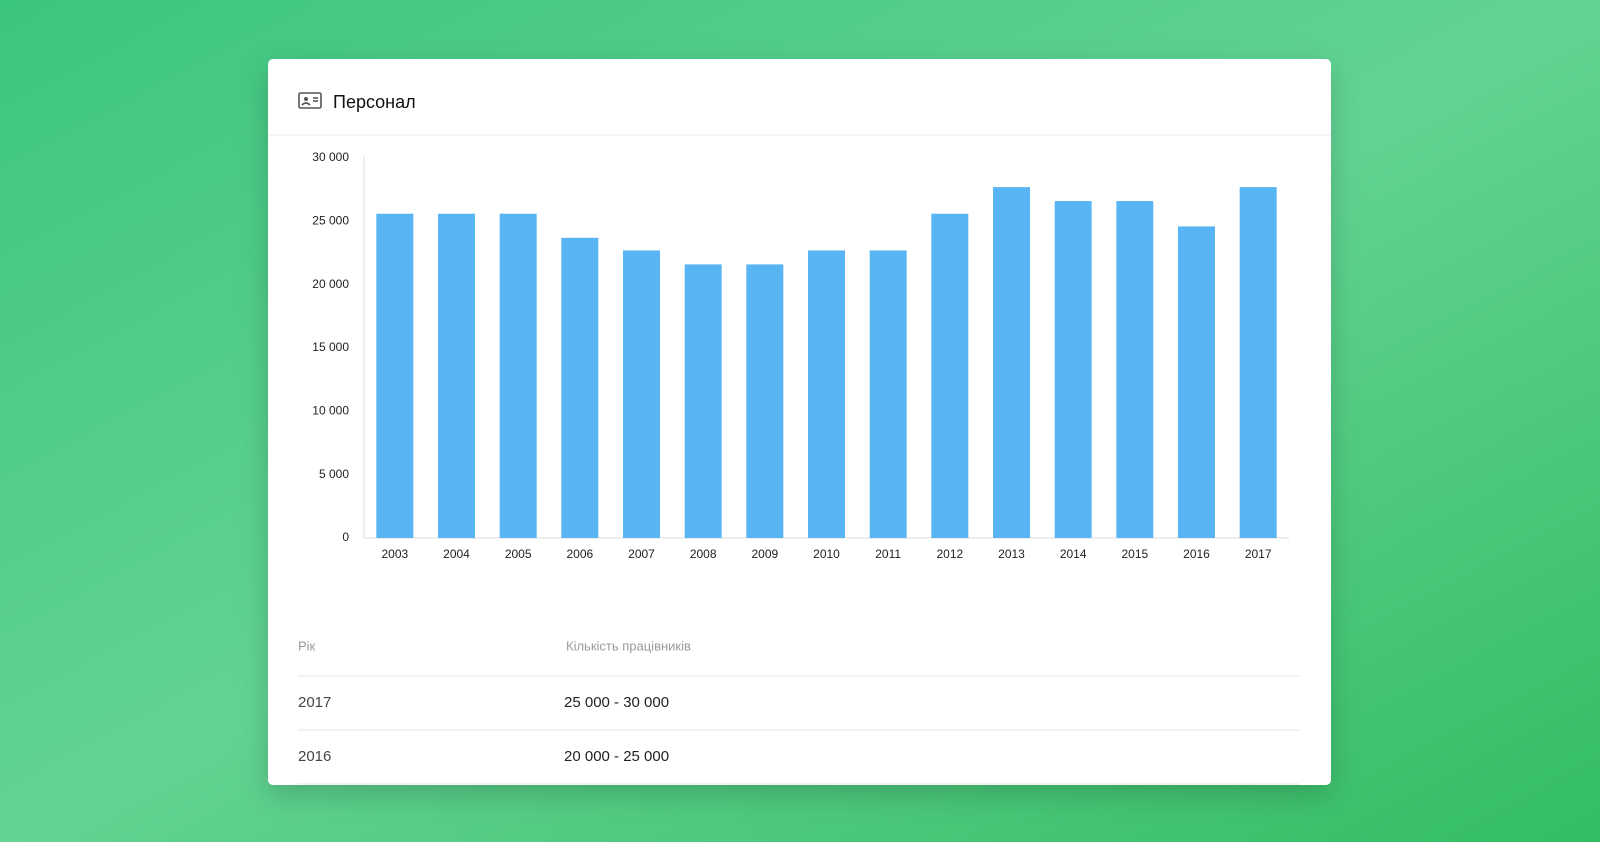  What do you see at coordinates (1196, 554) in the screenshot?
I see `x-tick-label: 2016` at bounding box center [1196, 554].